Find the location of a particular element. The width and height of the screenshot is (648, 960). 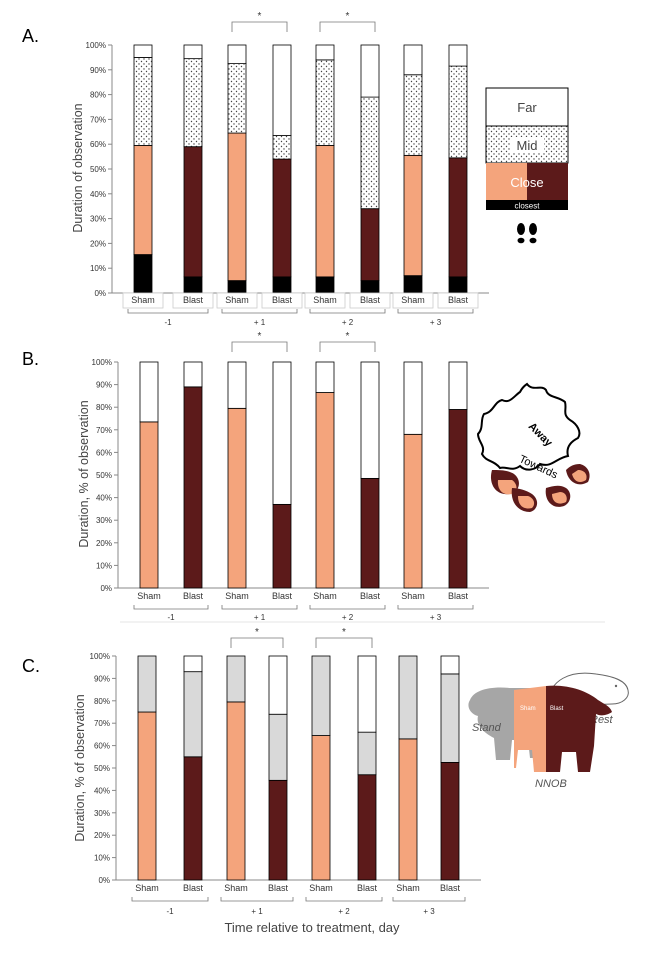

y-tick-label: 10% is located at coordinates (98, 268).